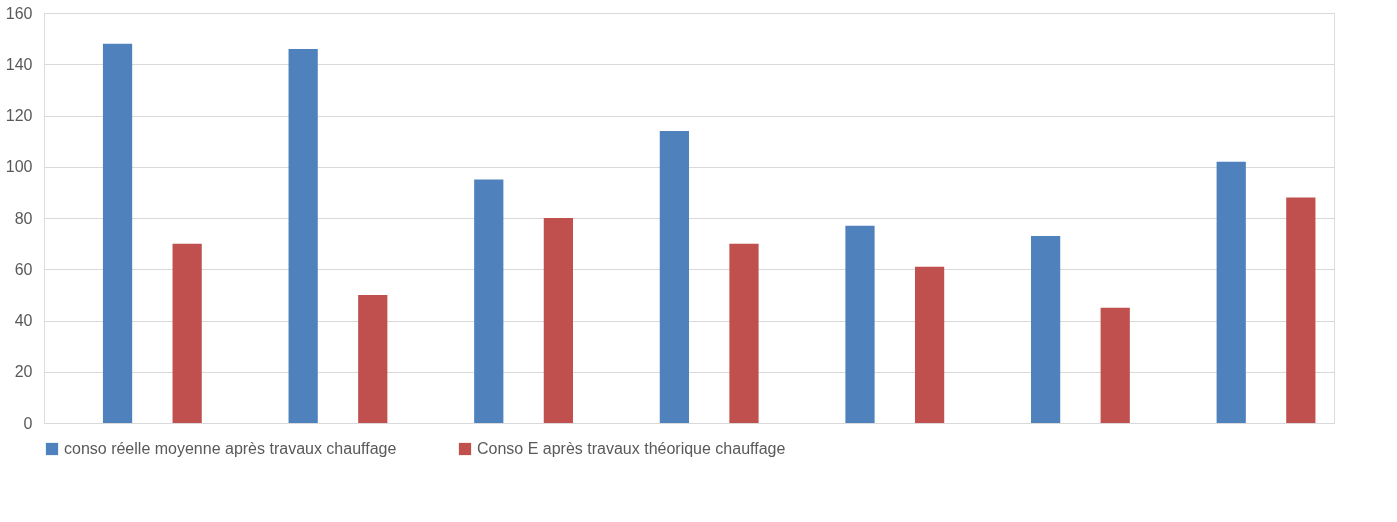  What do you see at coordinates (19, 167) in the screenshot?
I see `y-tick-label: 100` at bounding box center [19, 167].